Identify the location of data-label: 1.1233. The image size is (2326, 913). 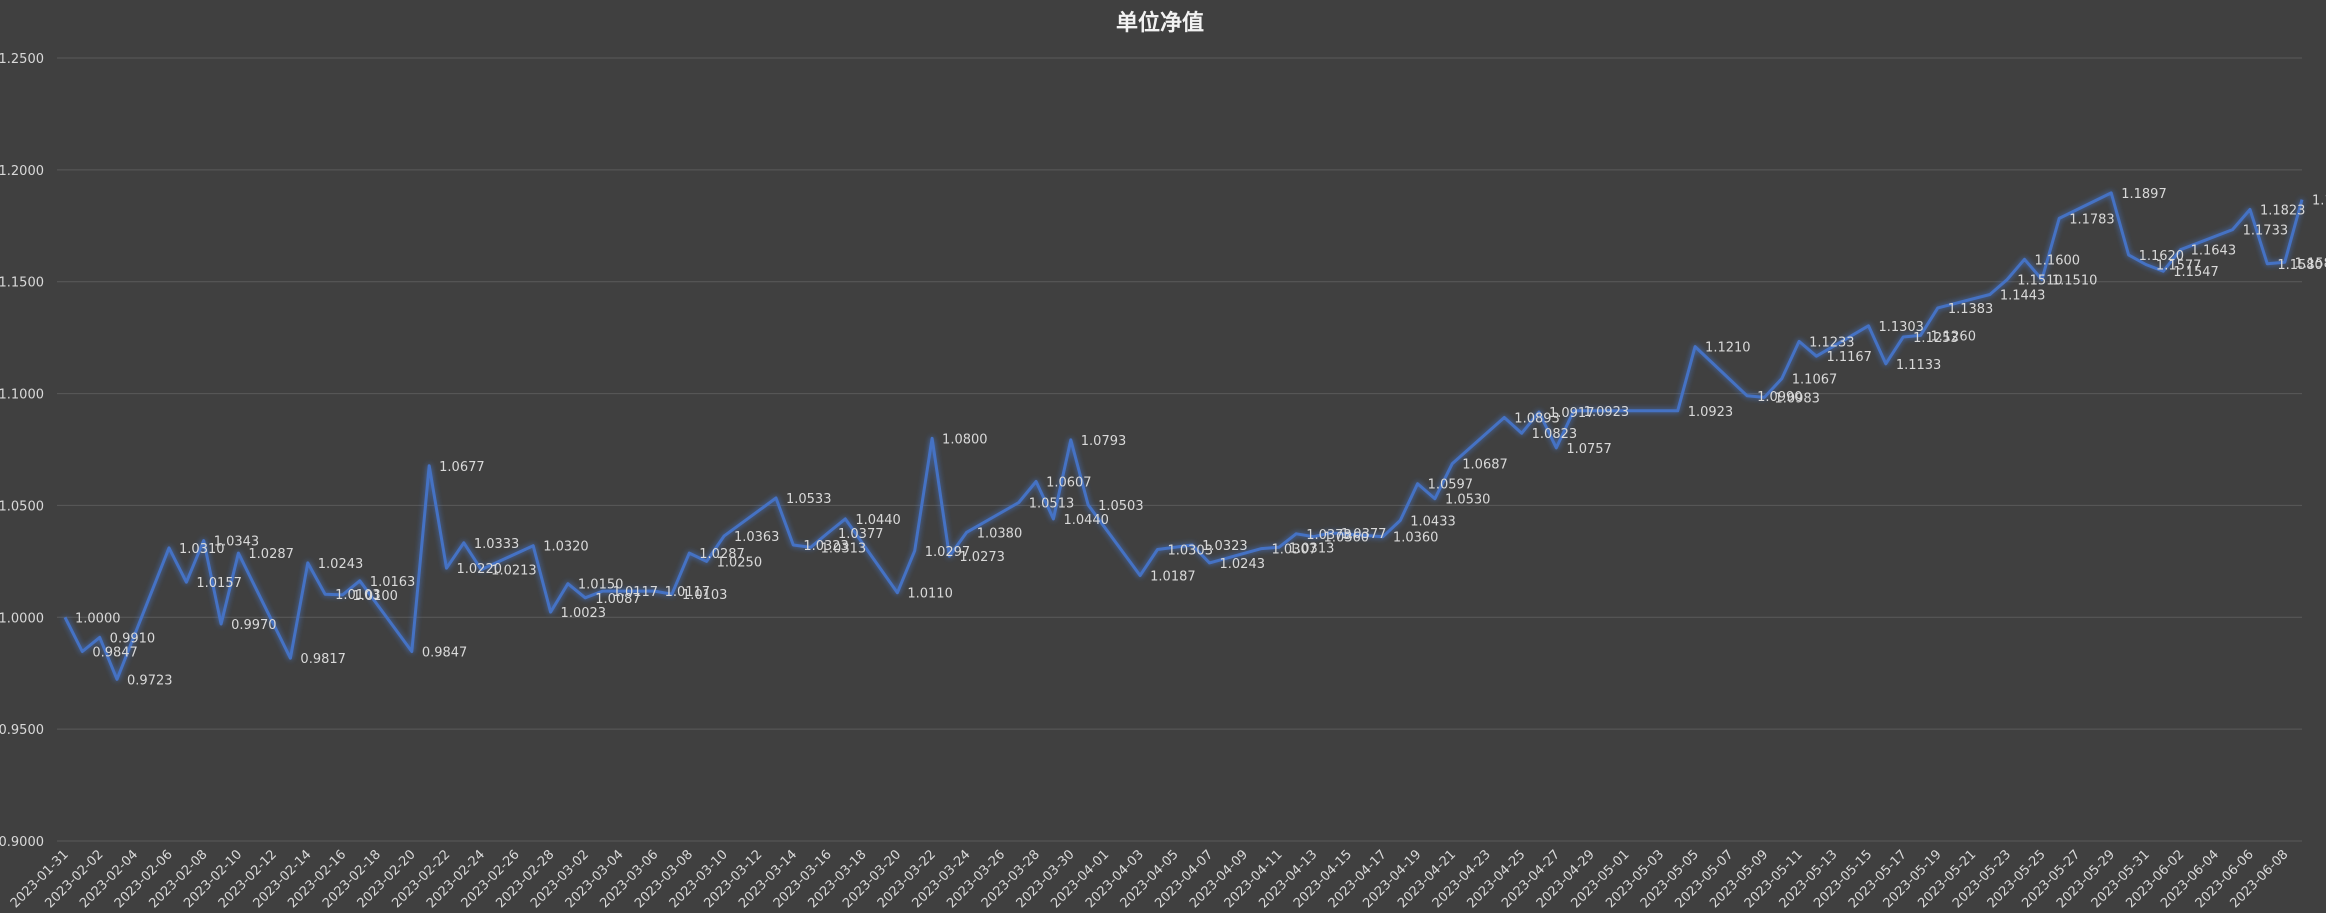
(1832, 342).